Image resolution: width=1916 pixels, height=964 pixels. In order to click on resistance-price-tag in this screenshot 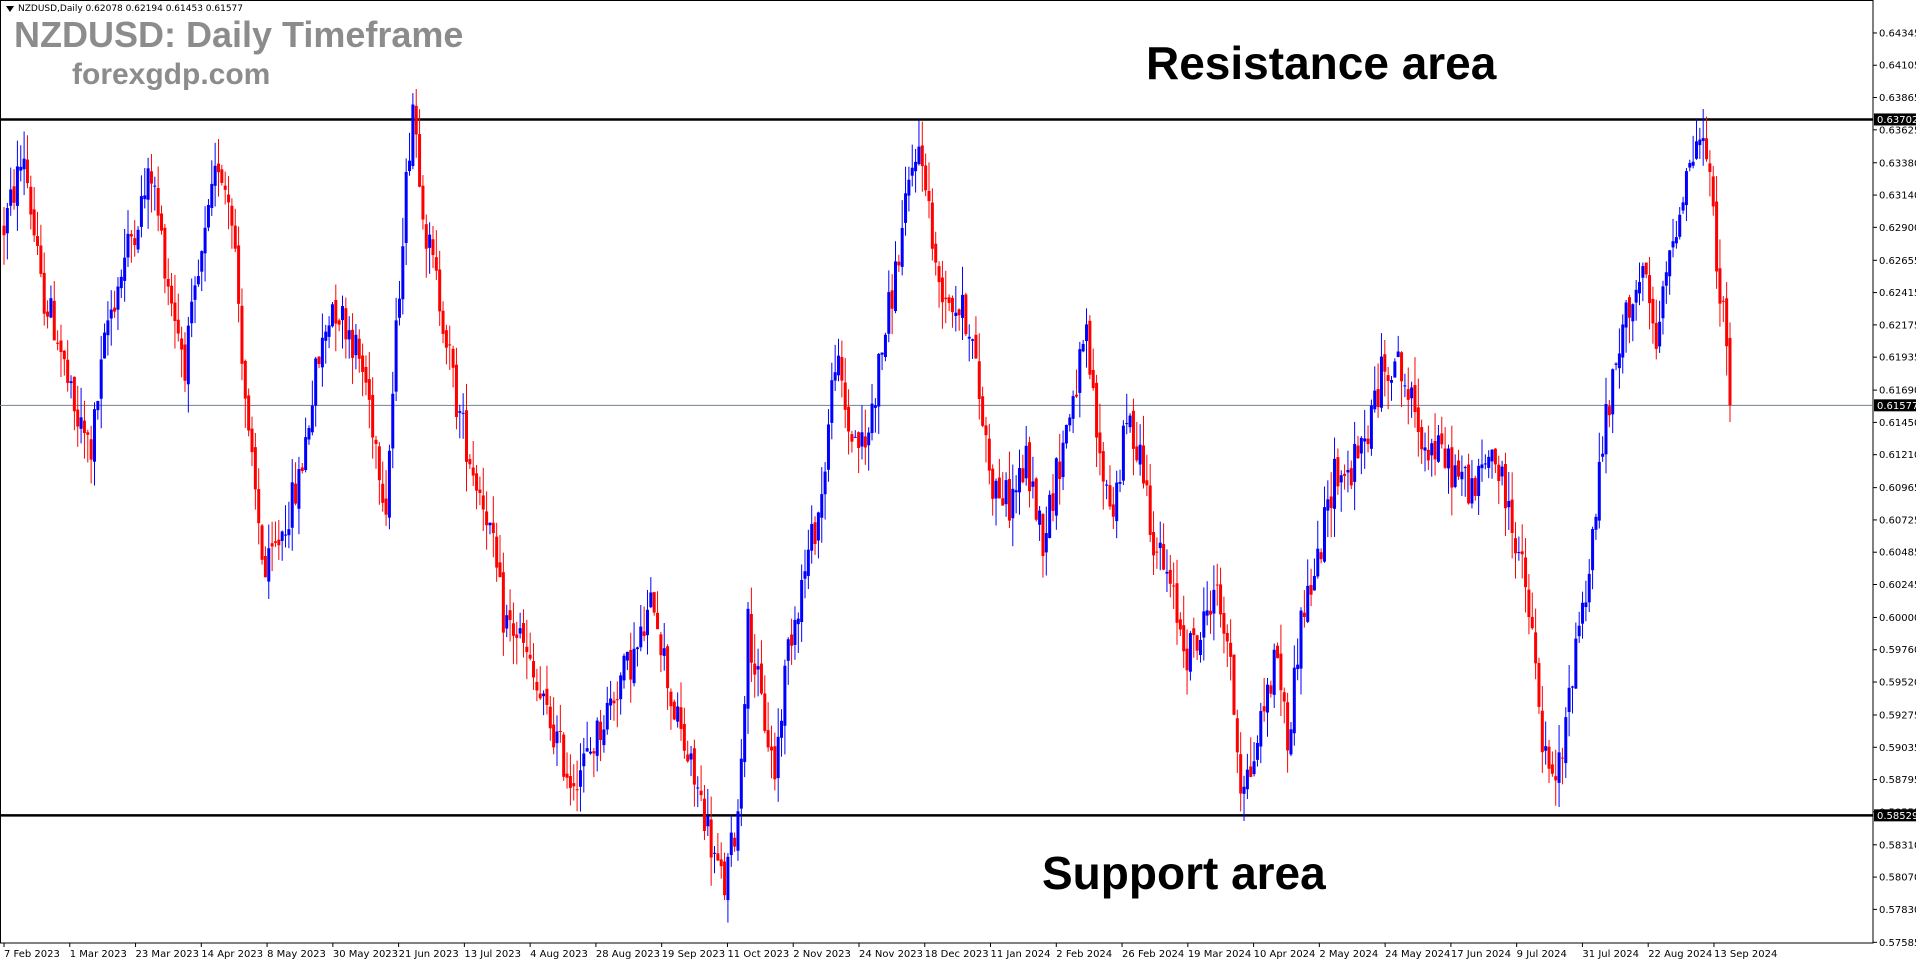, I will do `click(1895, 119)`.